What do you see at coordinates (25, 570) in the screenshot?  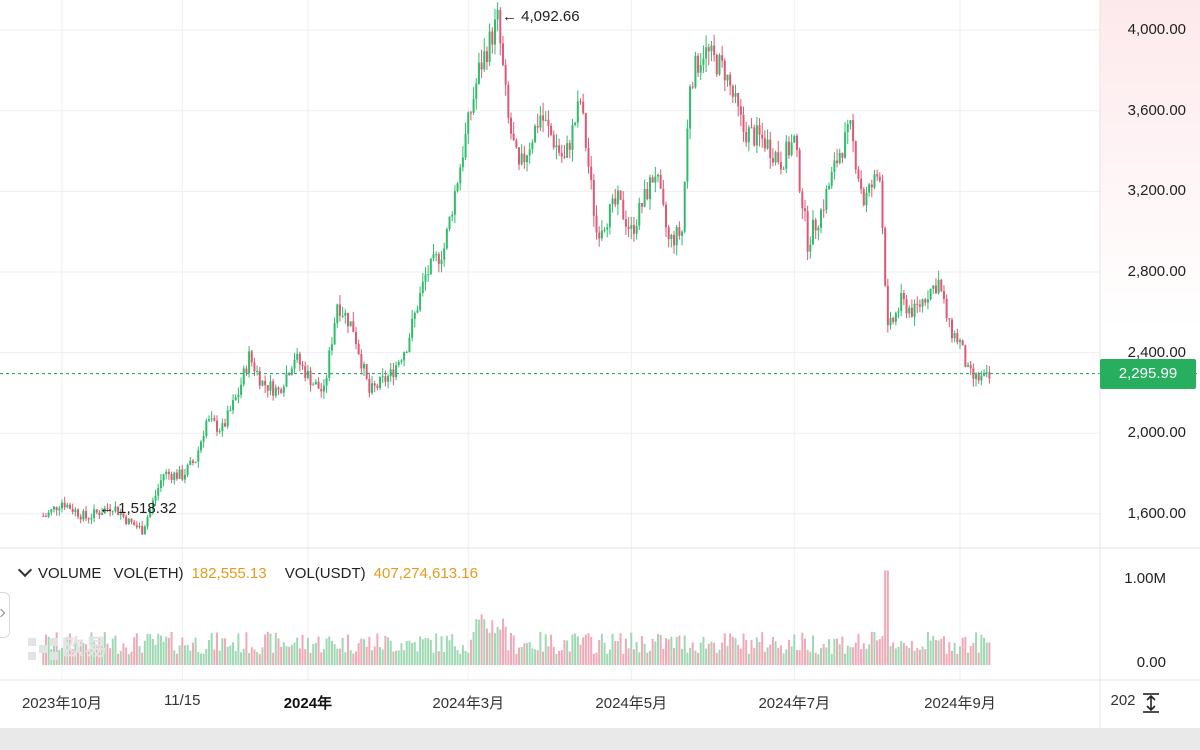 I see `chevron-down-icon` at bounding box center [25, 570].